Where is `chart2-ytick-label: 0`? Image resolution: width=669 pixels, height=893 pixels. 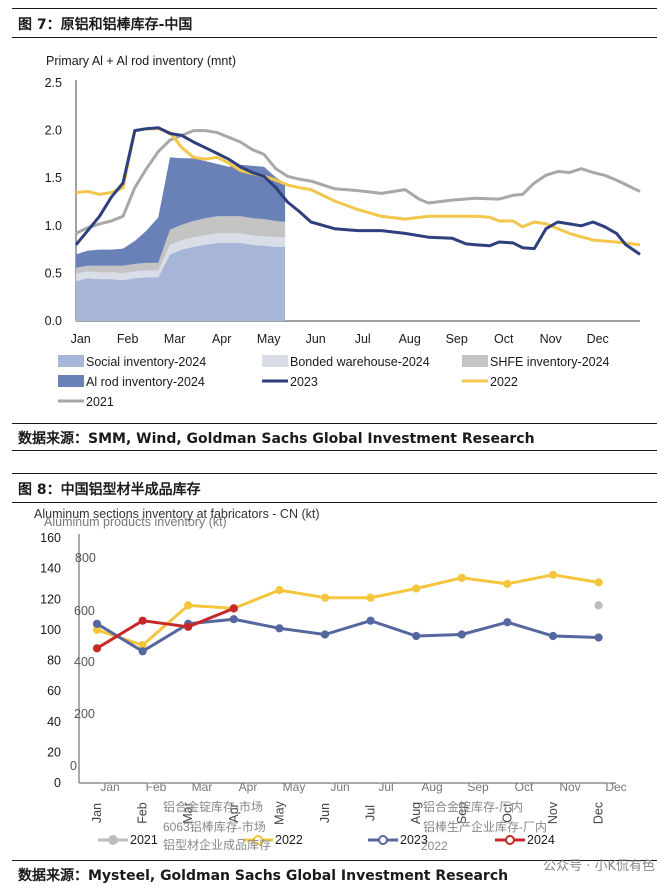
chart2-ytick-label: 0 is located at coordinates (57, 783).